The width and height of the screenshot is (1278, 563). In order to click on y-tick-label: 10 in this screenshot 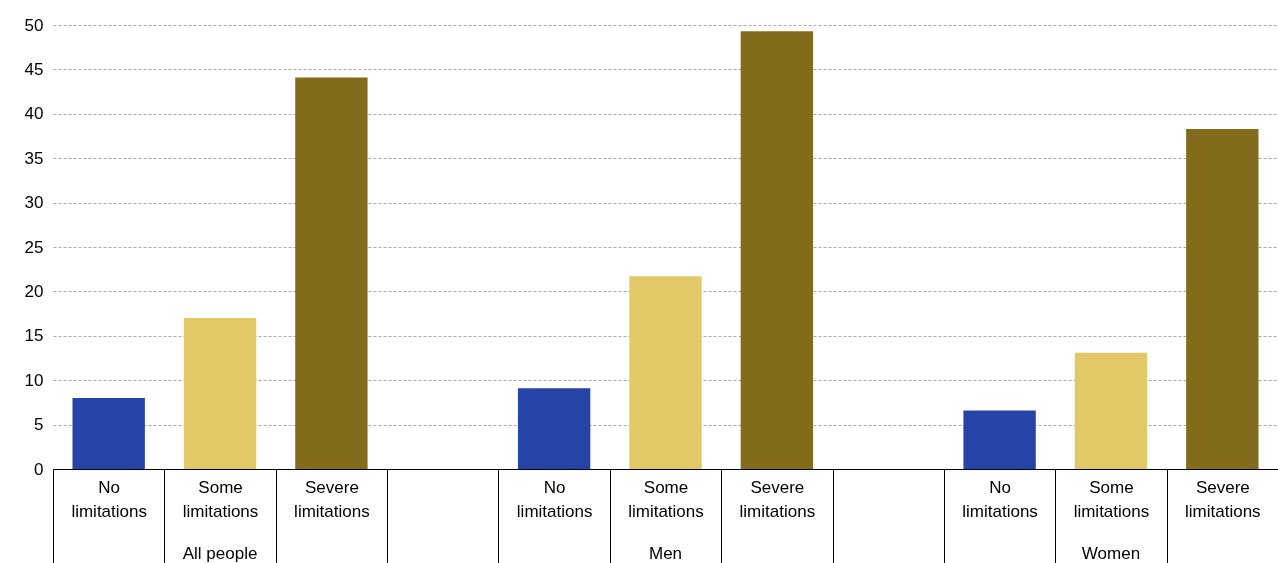, I will do `click(34, 380)`.